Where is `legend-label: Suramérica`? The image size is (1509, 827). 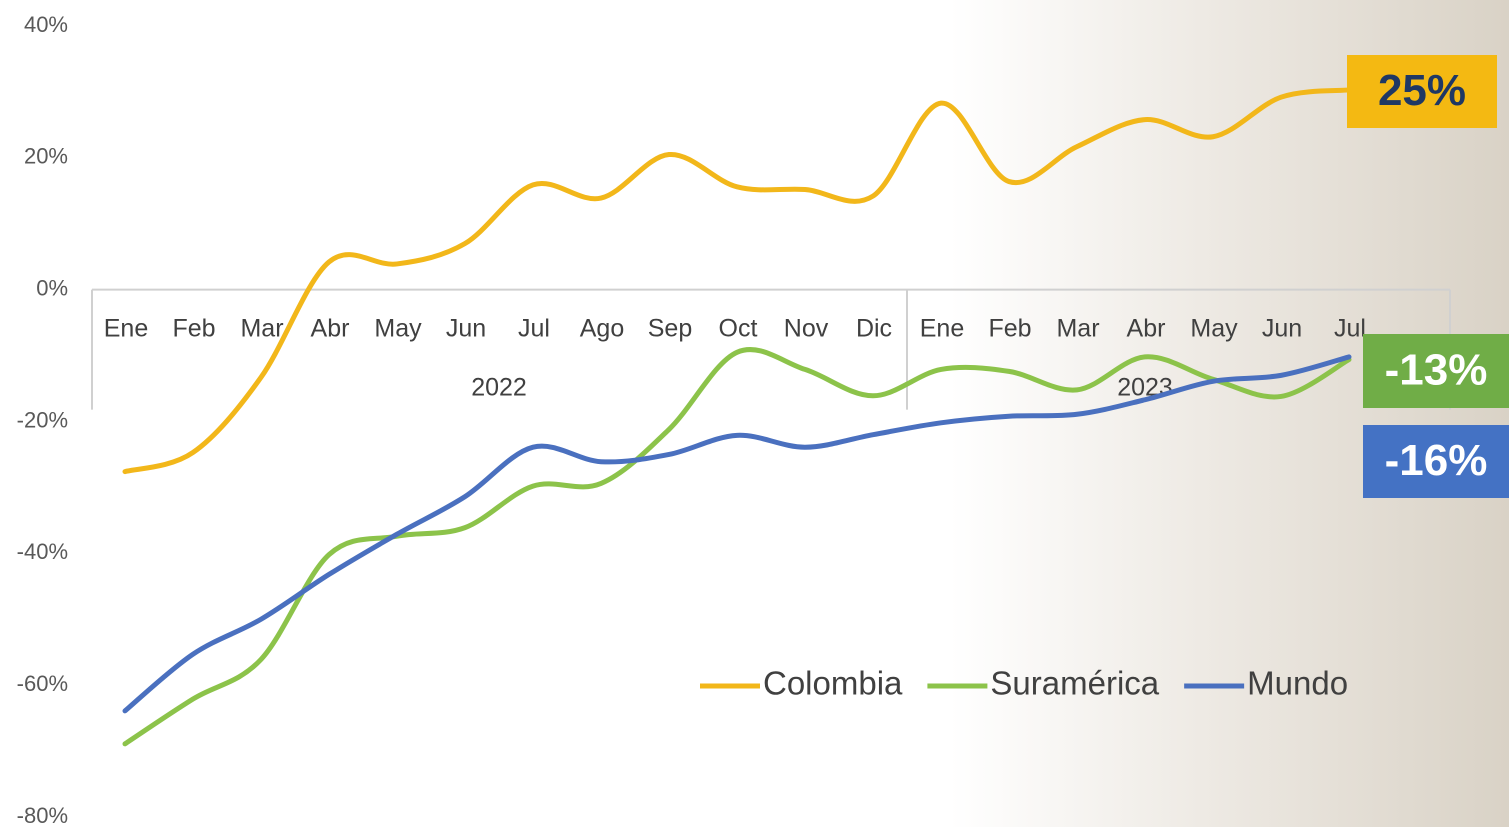
legend-label: Suramérica is located at coordinates (1074, 683).